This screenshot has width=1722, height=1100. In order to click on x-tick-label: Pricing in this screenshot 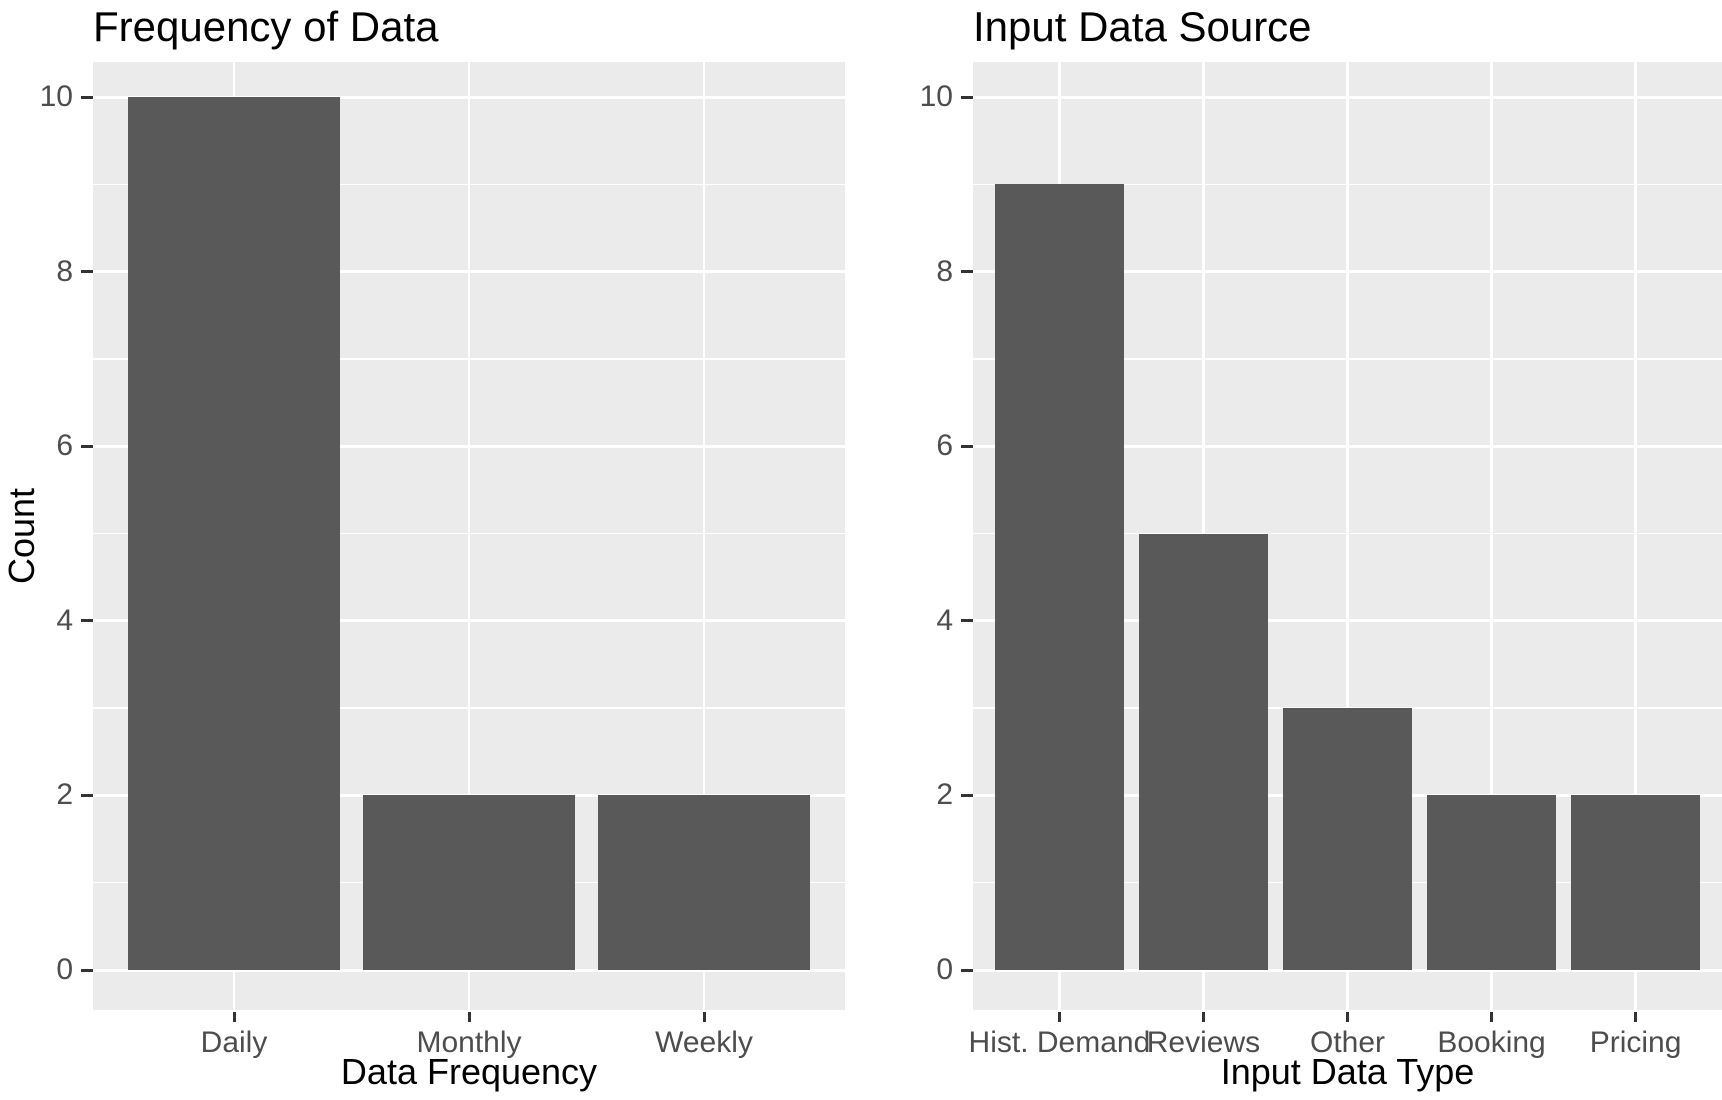, I will do `click(1635, 1042)`.